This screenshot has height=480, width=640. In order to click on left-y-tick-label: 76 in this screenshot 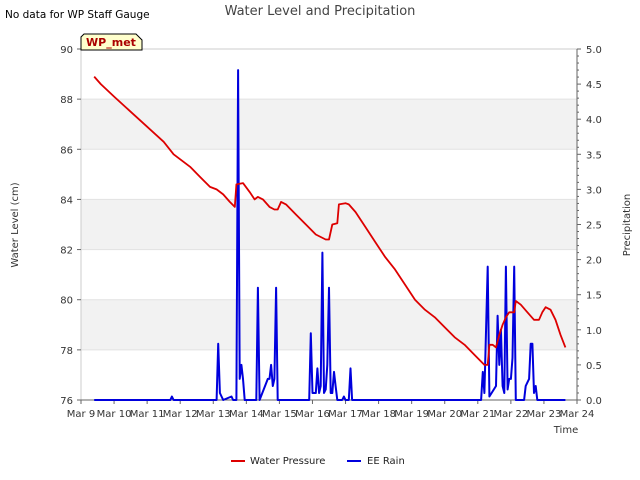, I will do `click(66, 401)`.